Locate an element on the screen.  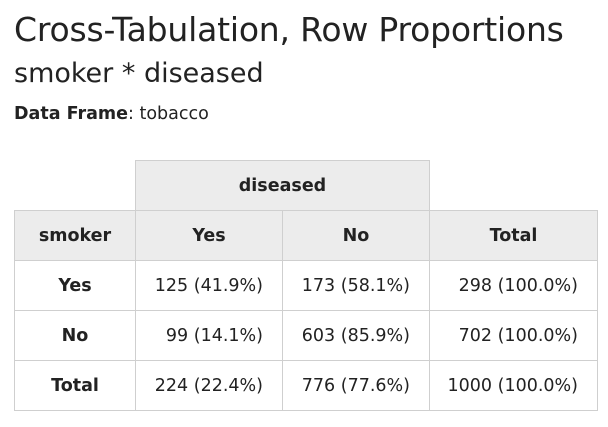
table-row: Yes 125 (41.9%) 173 (58.1%) 298 (100.0%) is located at coordinates (306, 285).